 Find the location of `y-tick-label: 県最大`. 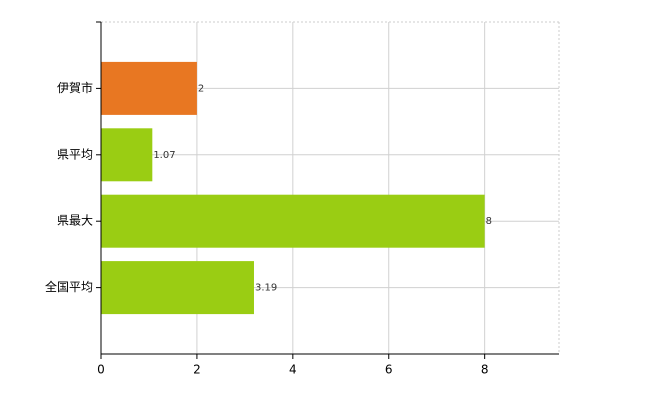

y-tick-label: 県最大 is located at coordinates (75, 221).